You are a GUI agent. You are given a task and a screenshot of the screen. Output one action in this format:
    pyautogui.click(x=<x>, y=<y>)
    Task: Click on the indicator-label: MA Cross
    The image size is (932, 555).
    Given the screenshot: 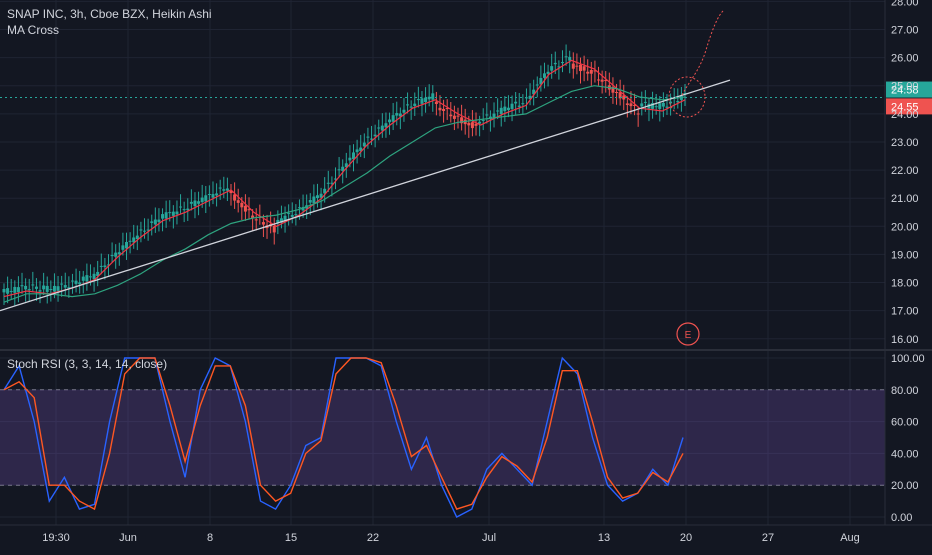 What is the action you would take?
    pyautogui.click(x=33, y=30)
    